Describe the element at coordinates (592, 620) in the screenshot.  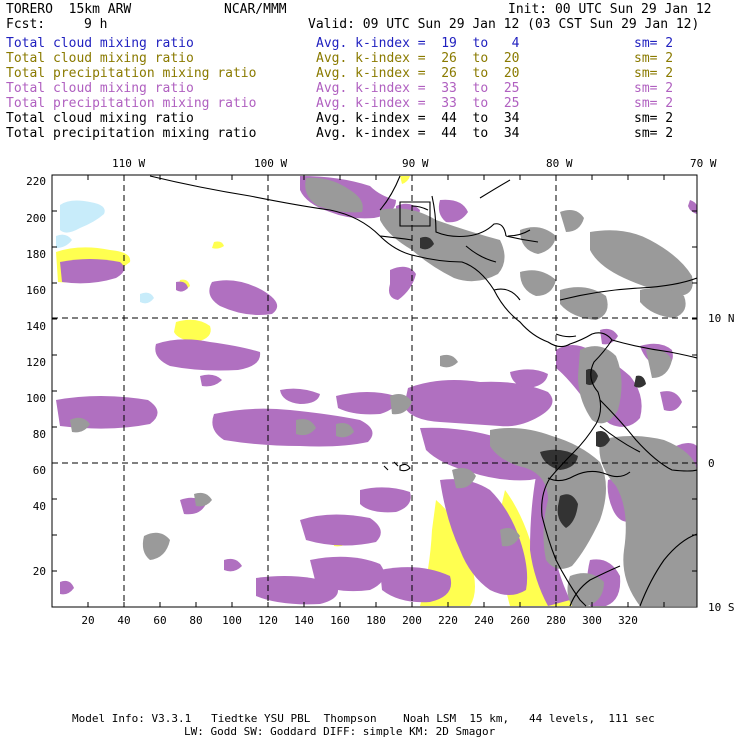
I see `x-tick-label: 300` at that location.